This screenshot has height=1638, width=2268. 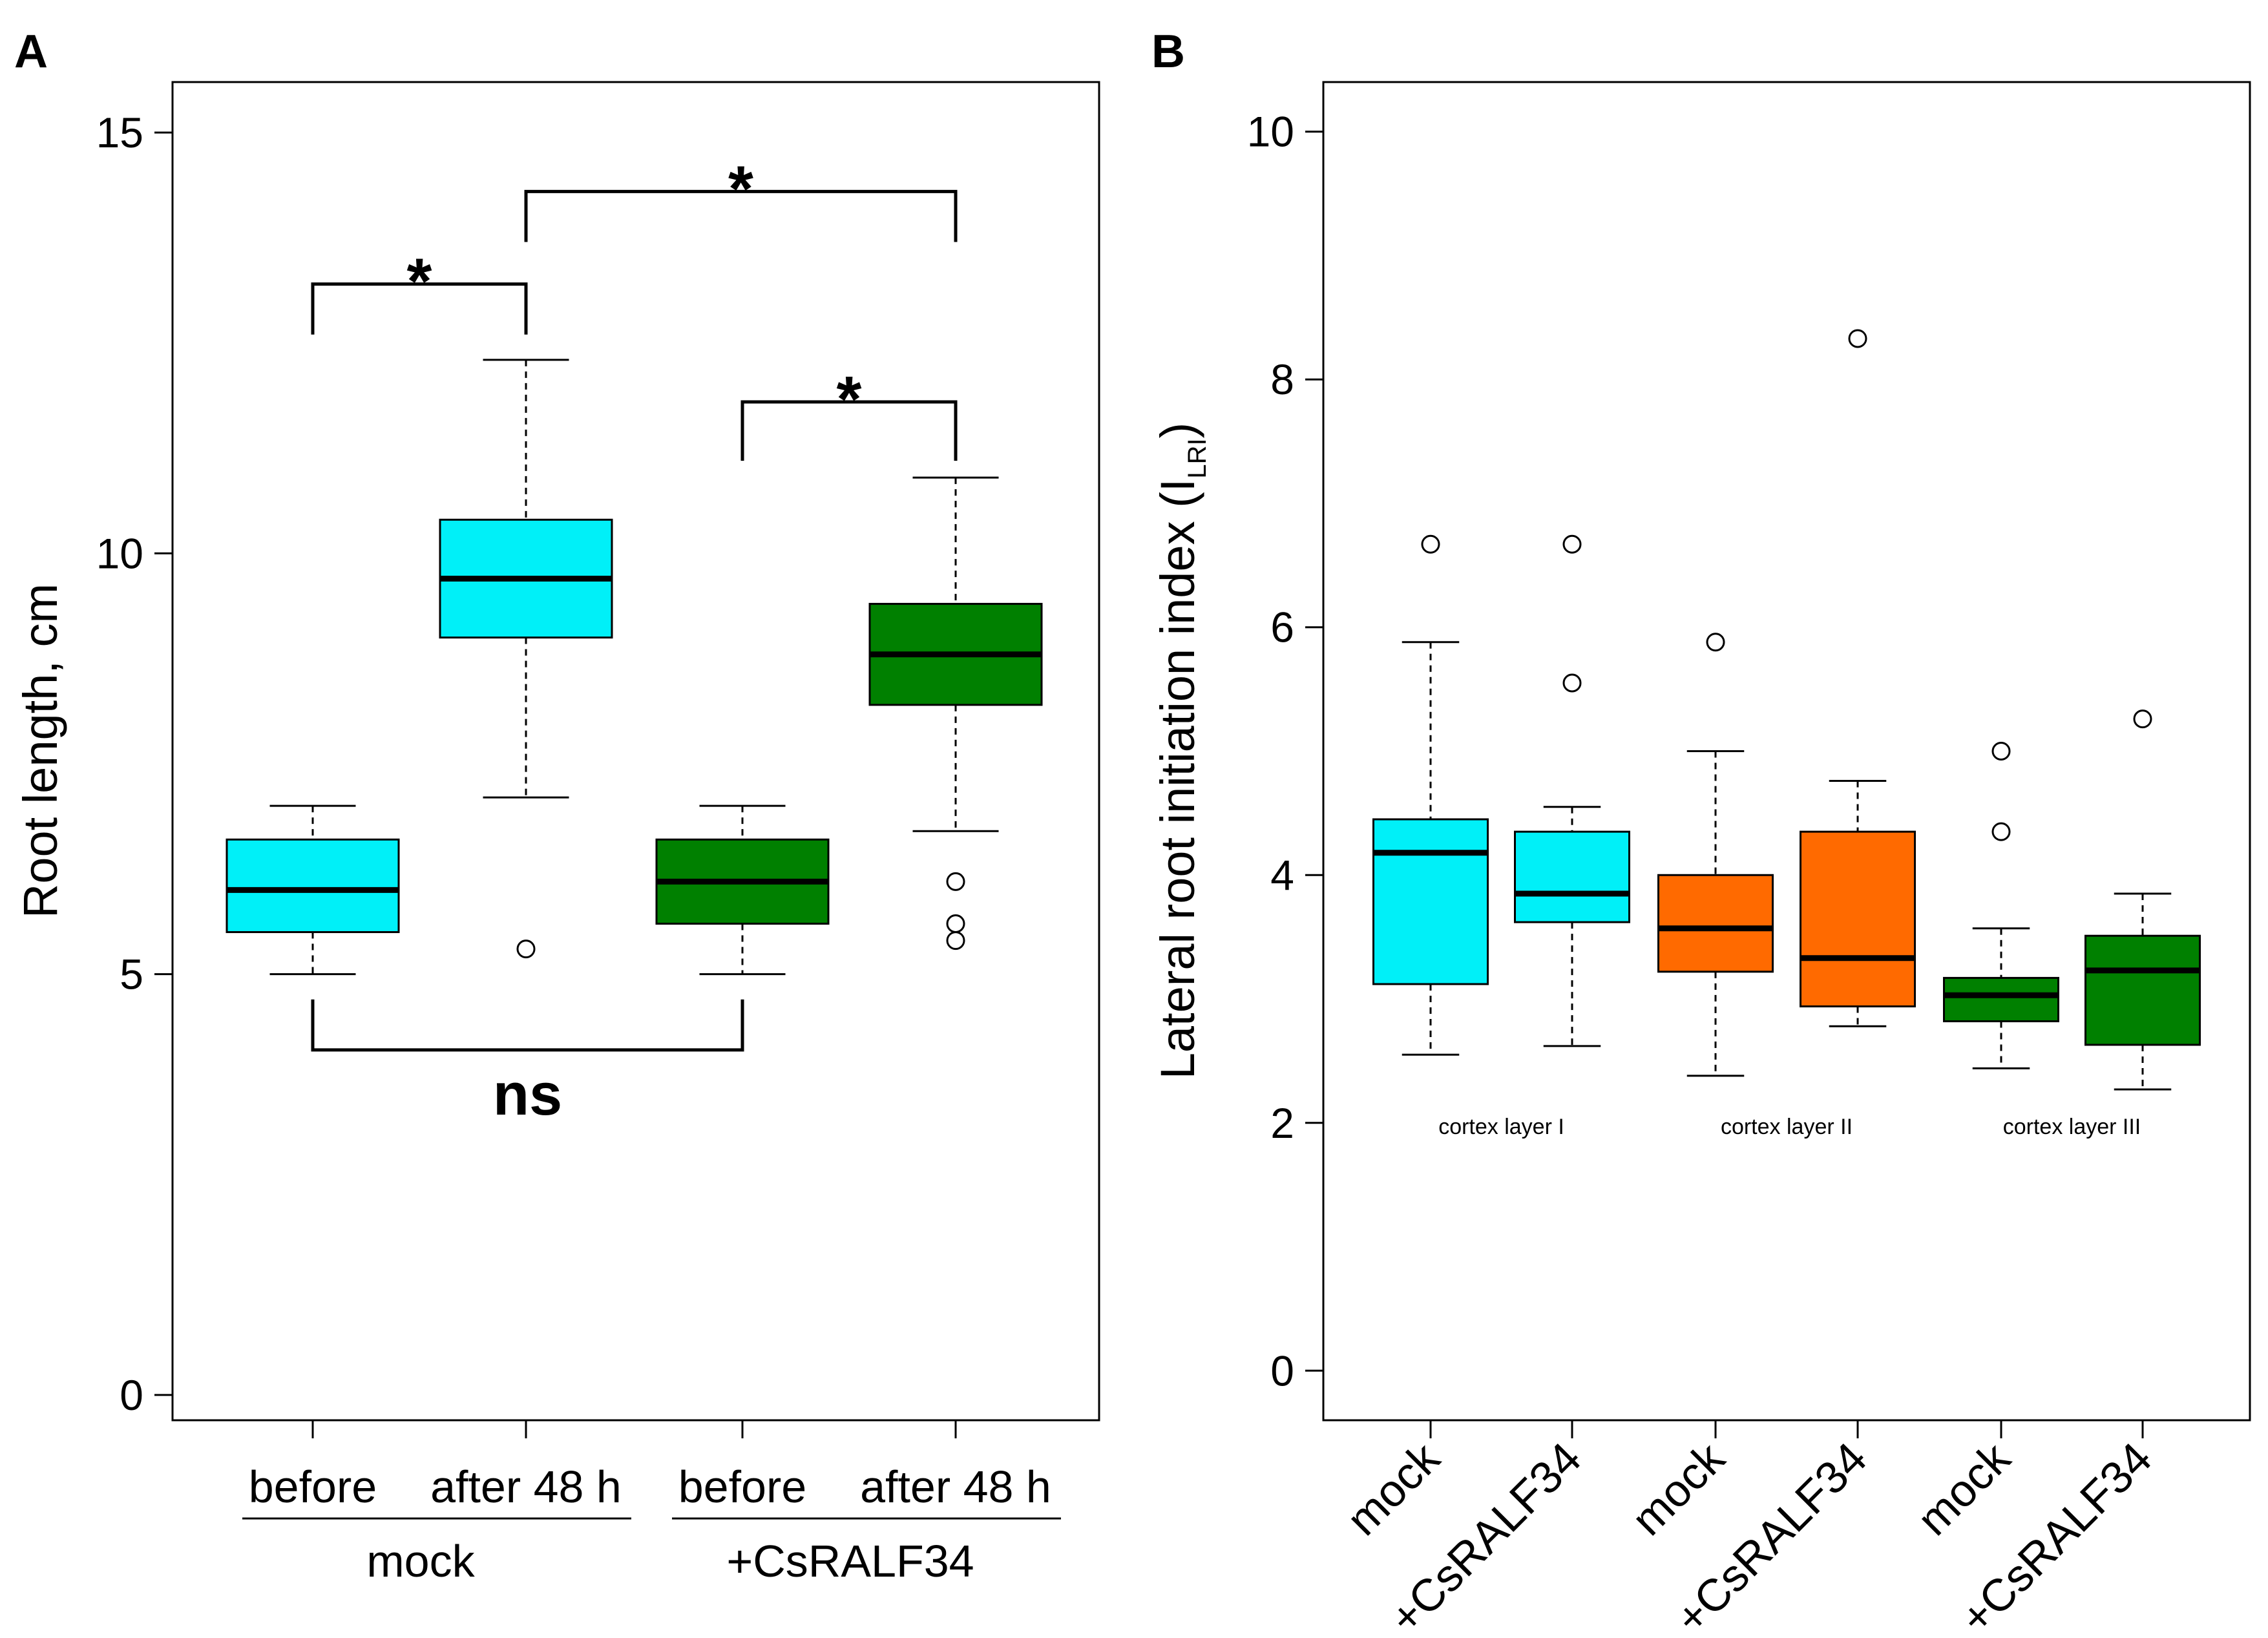 What do you see at coordinates (1282, 1371) in the screenshot?
I see `panel-b-y-tick-label: 0` at bounding box center [1282, 1371].